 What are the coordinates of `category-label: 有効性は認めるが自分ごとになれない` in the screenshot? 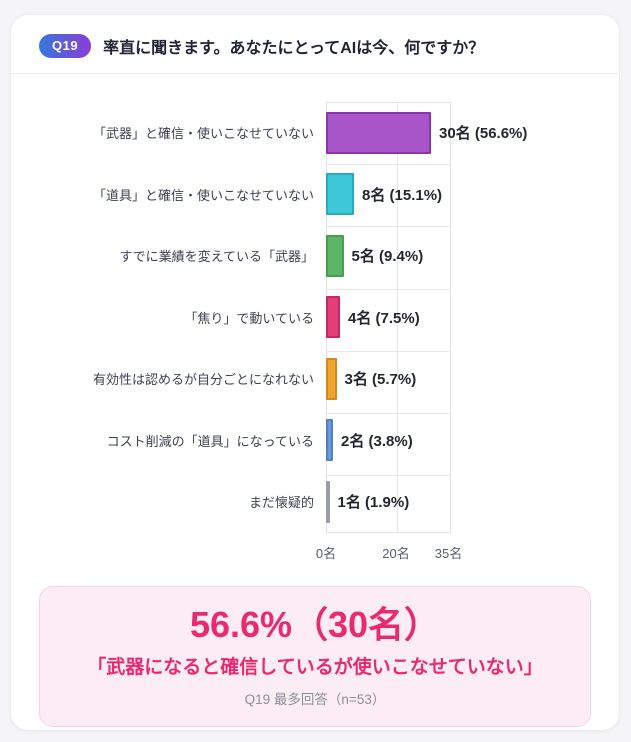 It's located at (203, 380).